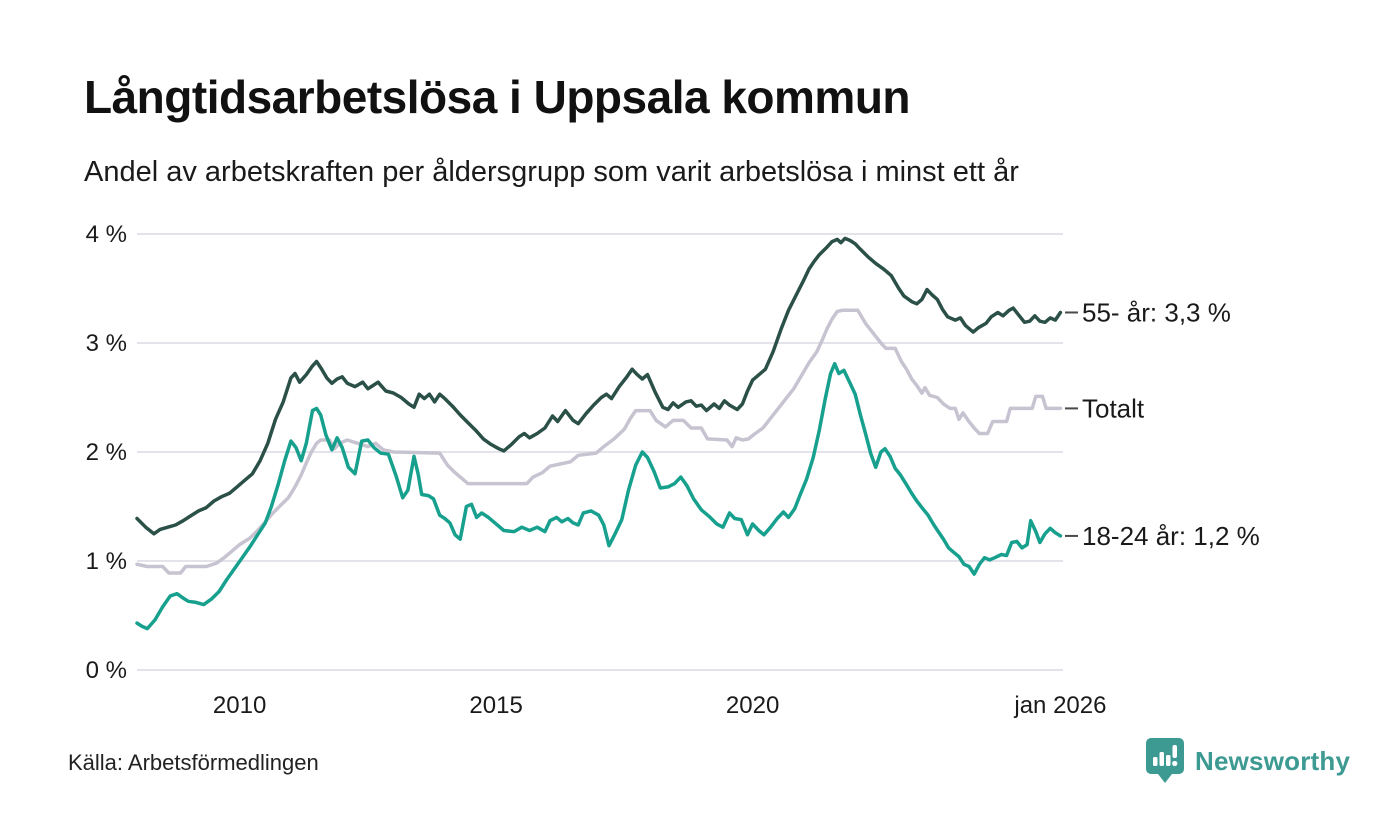  What do you see at coordinates (1165, 761) in the screenshot?
I see `newsworthy-logo-icon` at bounding box center [1165, 761].